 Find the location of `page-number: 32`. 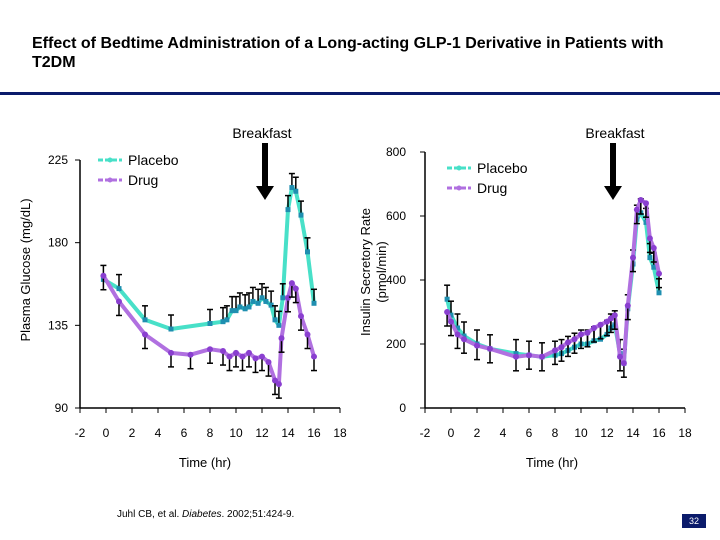

page-number: 32 is located at coordinates (694, 521).